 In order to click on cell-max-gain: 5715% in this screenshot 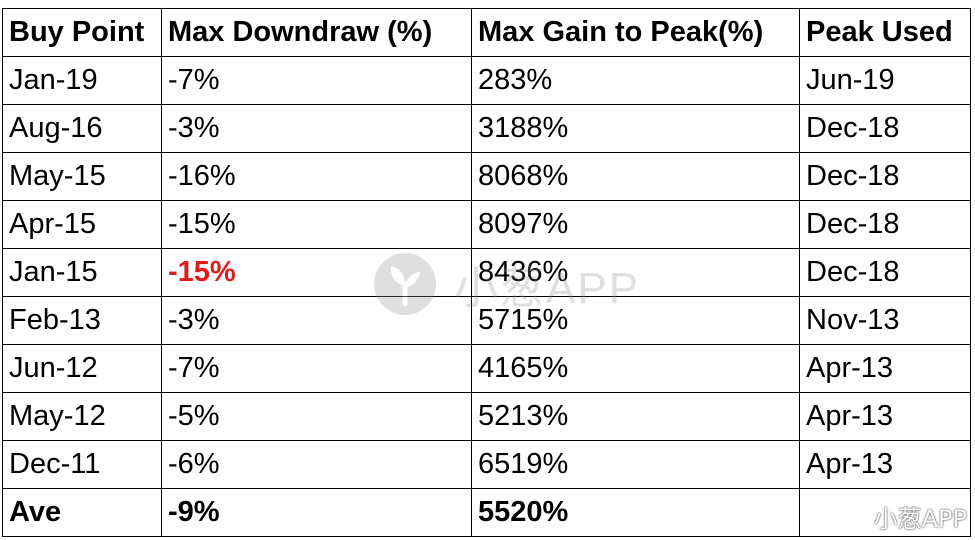, I will do `click(635, 320)`.